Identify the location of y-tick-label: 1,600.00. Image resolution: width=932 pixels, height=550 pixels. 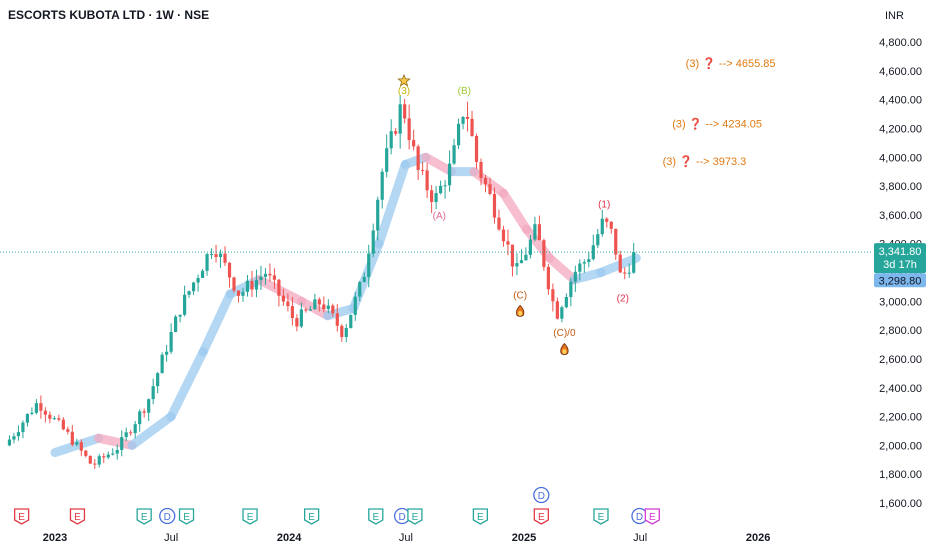
(900, 504).